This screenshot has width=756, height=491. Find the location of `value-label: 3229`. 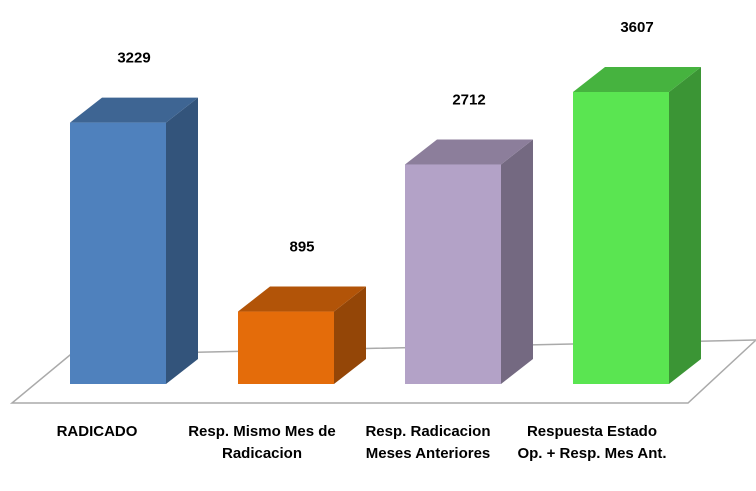

value-label: 3229 is located at coordinates (133, 58).